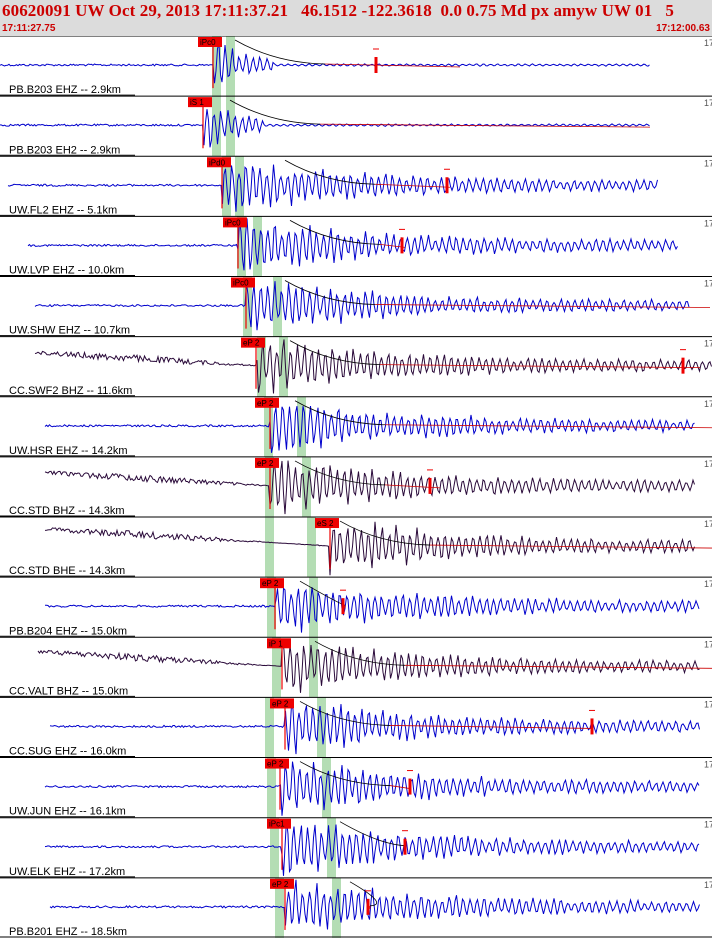 The width and height of the screenshot is (712, 938). Describe the element at coordinates (197, 102) in the screenshot. I see `pick-label: iS 1` at that location.